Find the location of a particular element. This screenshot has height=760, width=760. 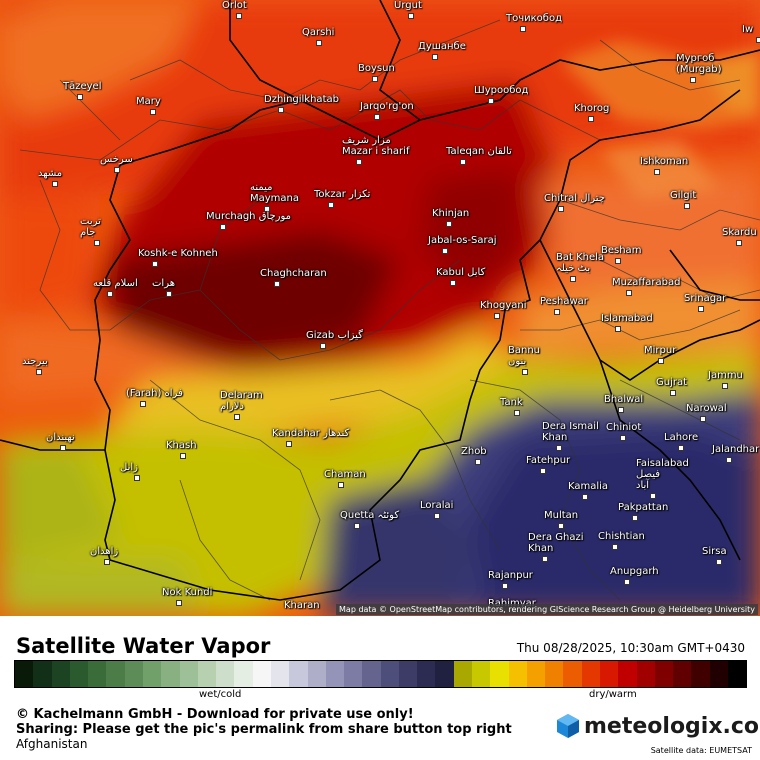

brand-name: meteologix.com is located at coordinates (672, 726).